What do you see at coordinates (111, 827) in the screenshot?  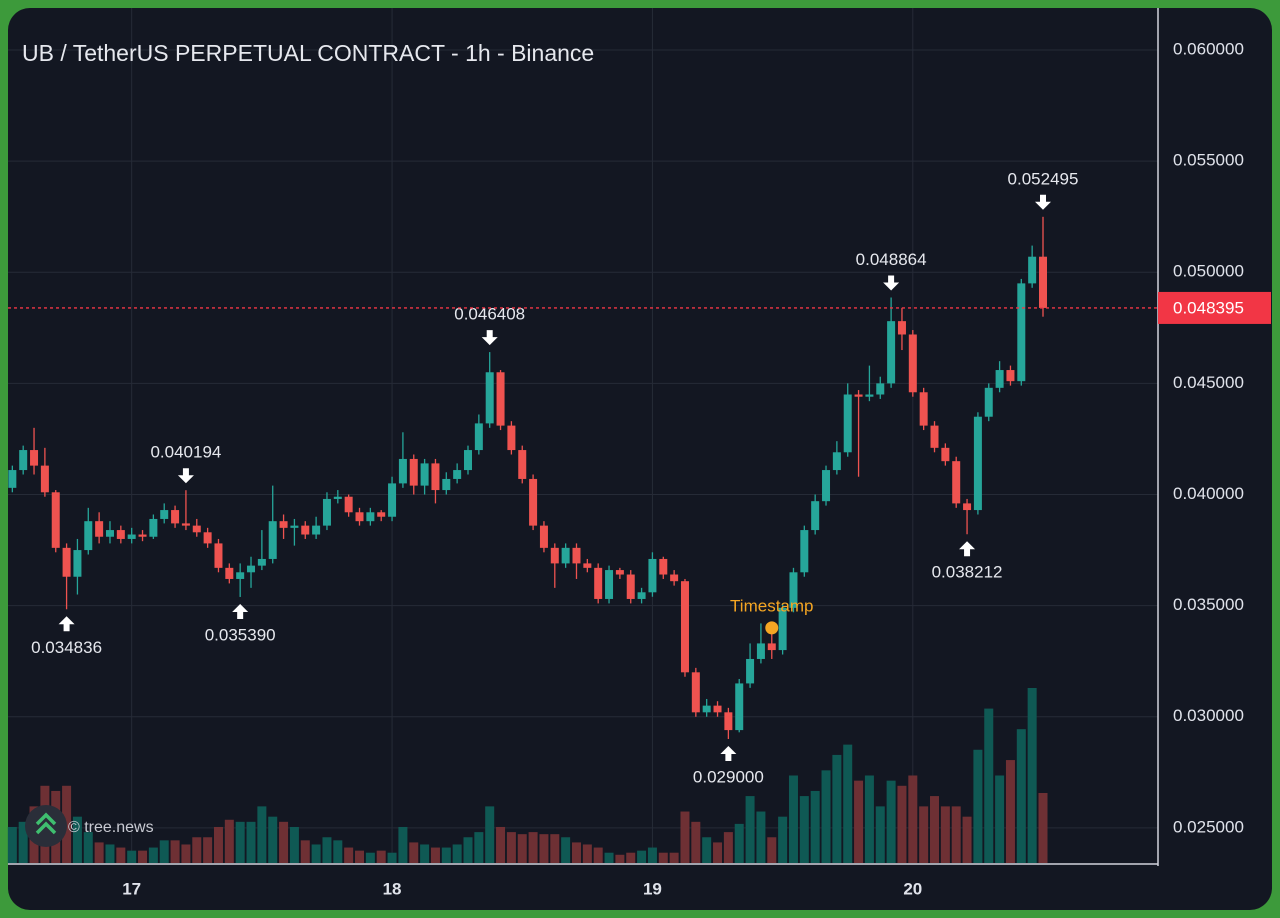 I see `watermark: © tree.news` at bounding box center [111, 827].